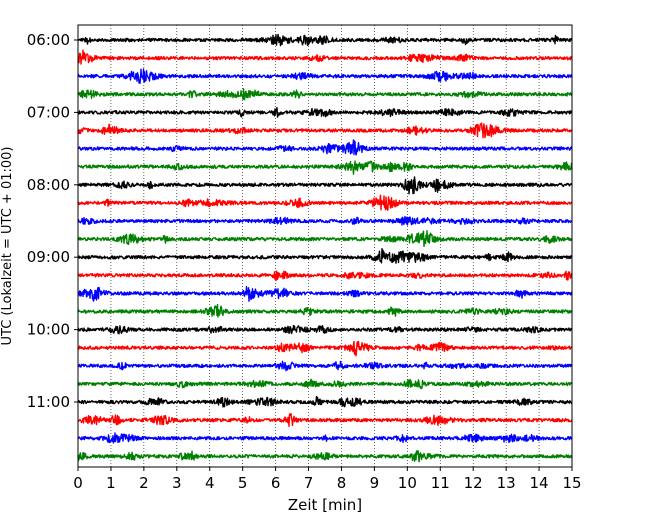 The image size is (650, 520). Describe the element at coordinates (473, 483) in the screenshot. I see `x-tick-label: 12` at that location.